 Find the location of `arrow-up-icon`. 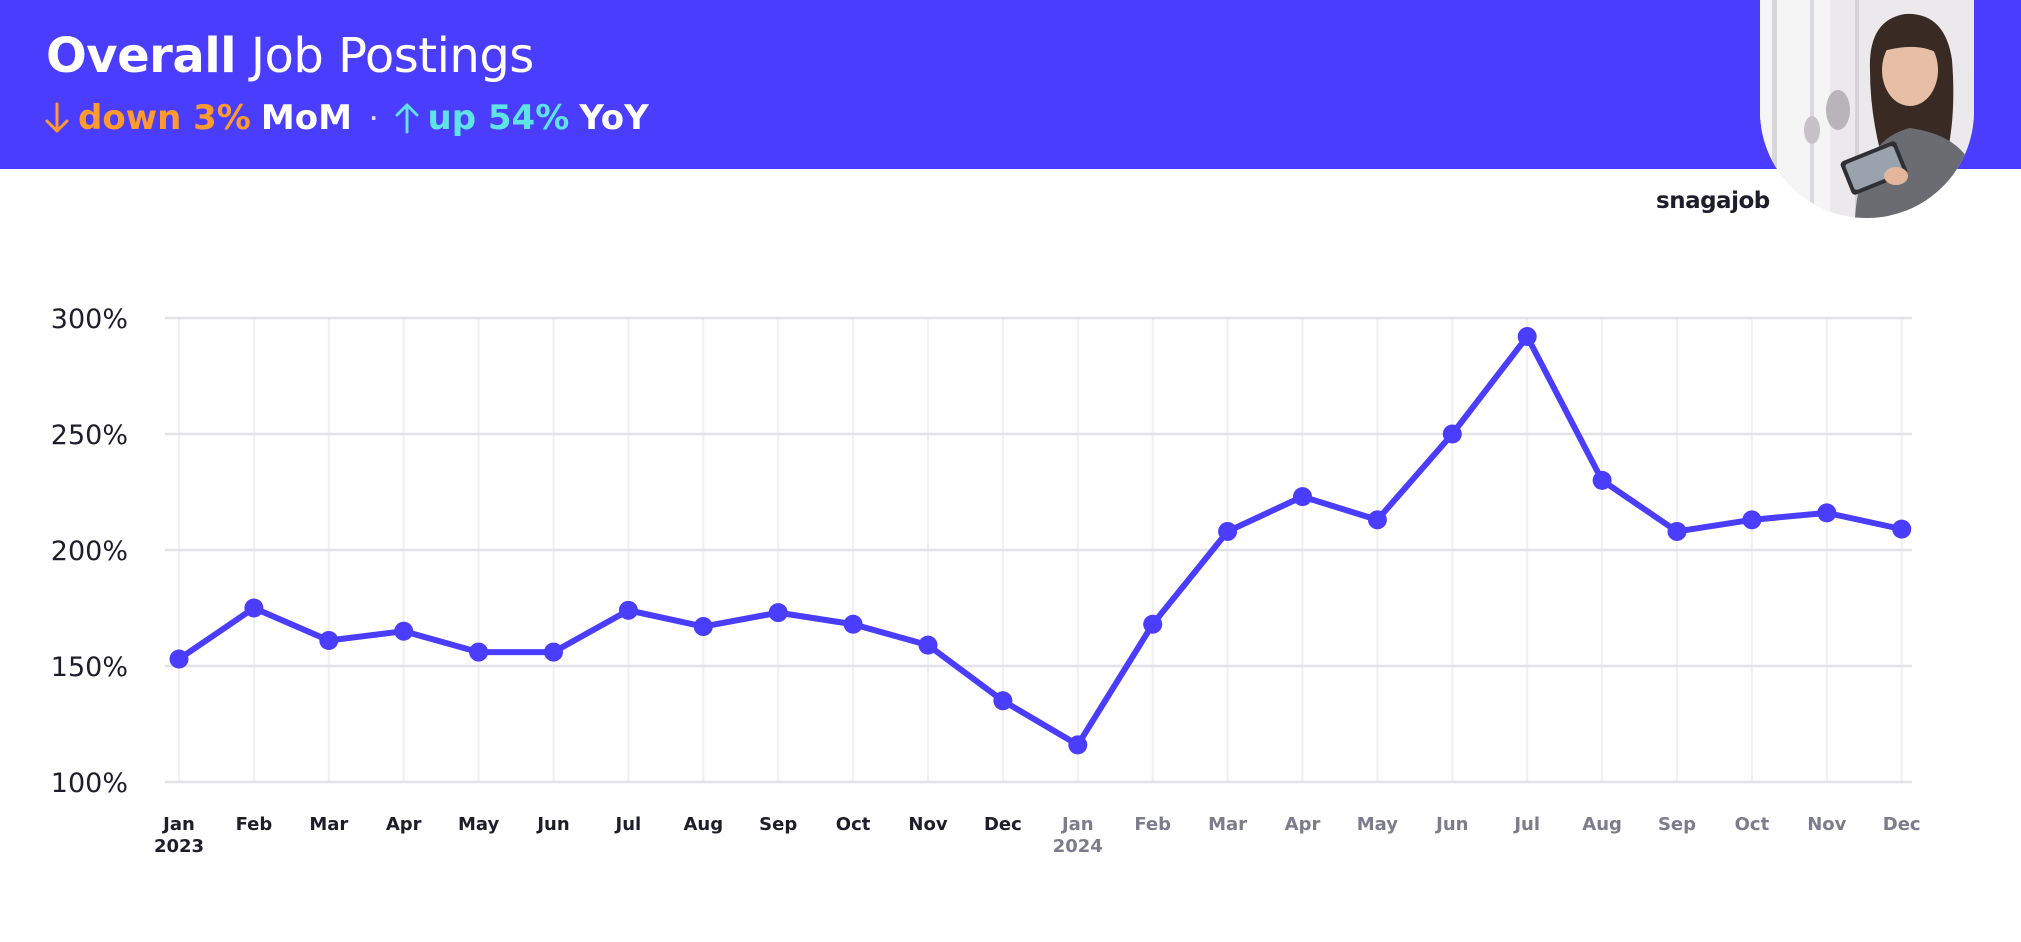

arrow-up-icon is located at coordinates (407, 118).